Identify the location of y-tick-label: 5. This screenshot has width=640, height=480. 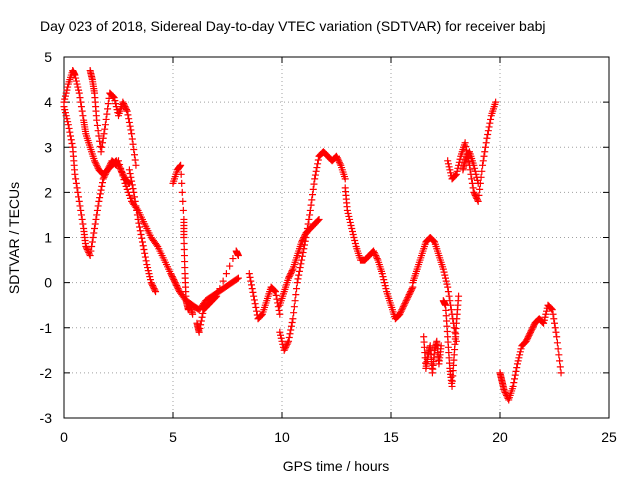
(48, 57).